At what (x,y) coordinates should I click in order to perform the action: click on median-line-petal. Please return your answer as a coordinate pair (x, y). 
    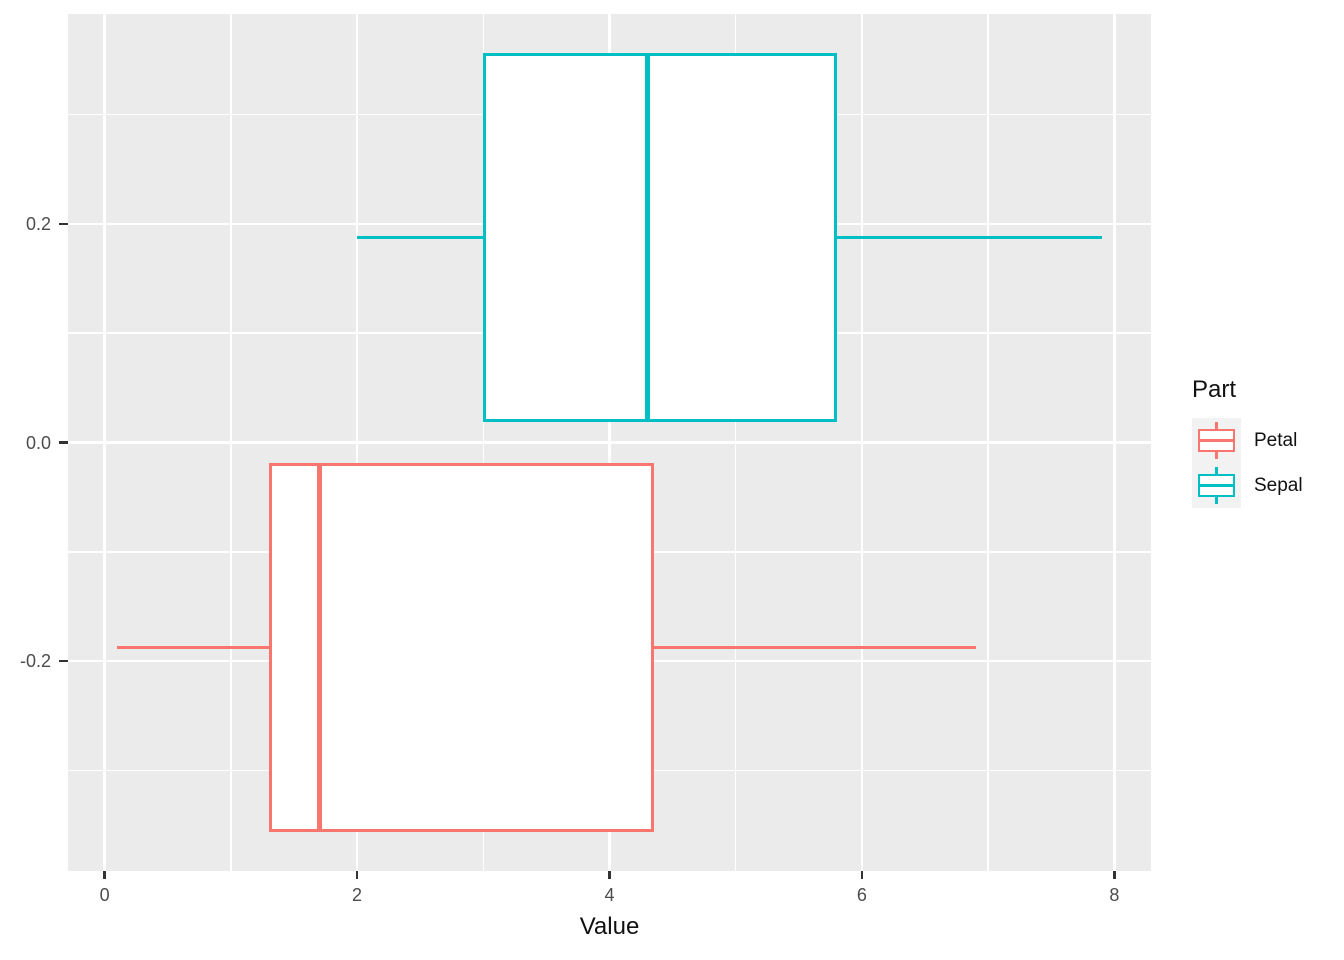
    Looking at the image, I should click on (319, 647).